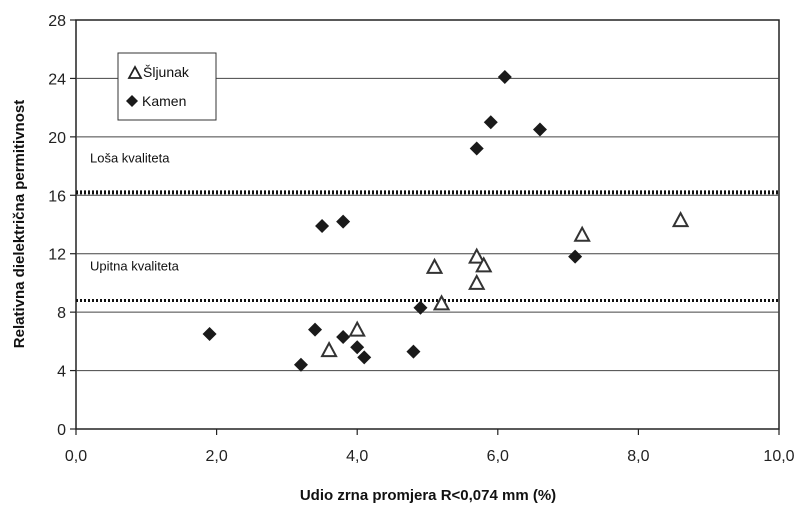 The width and height of the screenshot is (801, 505). I want to click on y-tick-label: 4, so click(61, 372).